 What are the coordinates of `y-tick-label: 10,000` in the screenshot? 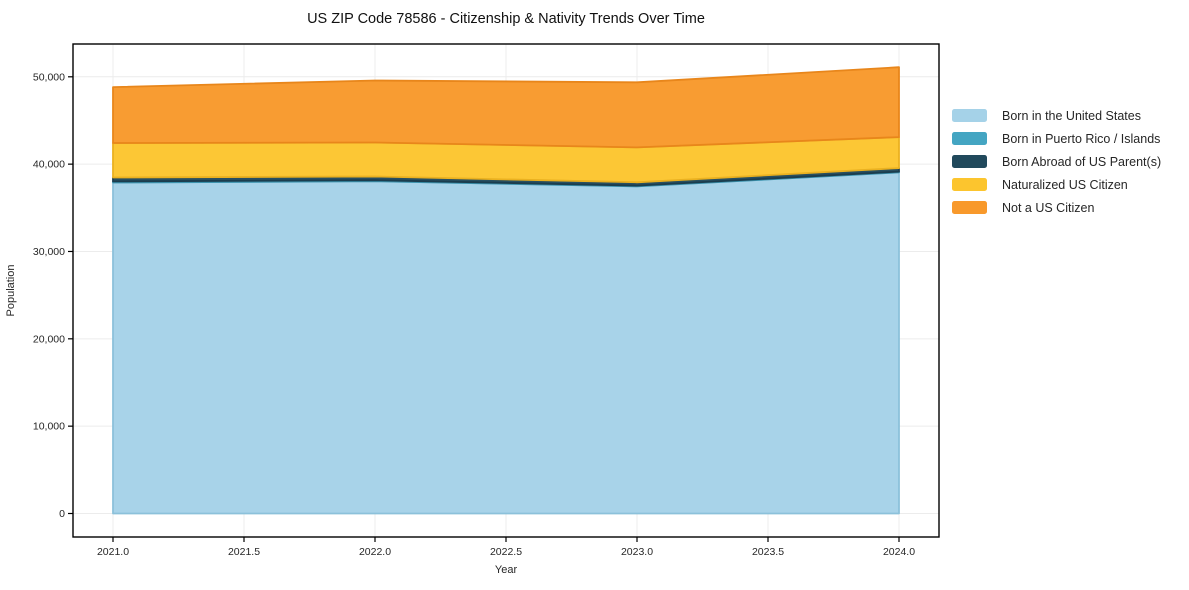 It's located at (49, 427).